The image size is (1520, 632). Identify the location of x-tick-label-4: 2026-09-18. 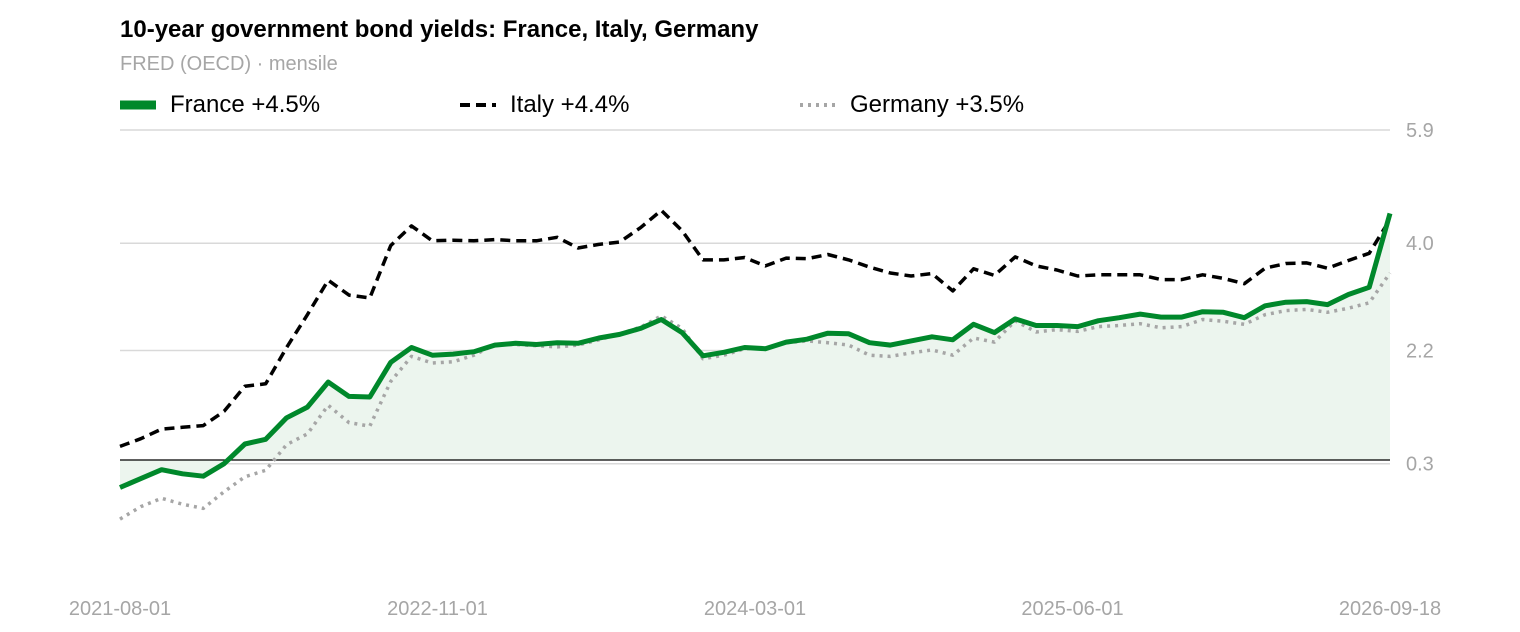
(1390, 609).